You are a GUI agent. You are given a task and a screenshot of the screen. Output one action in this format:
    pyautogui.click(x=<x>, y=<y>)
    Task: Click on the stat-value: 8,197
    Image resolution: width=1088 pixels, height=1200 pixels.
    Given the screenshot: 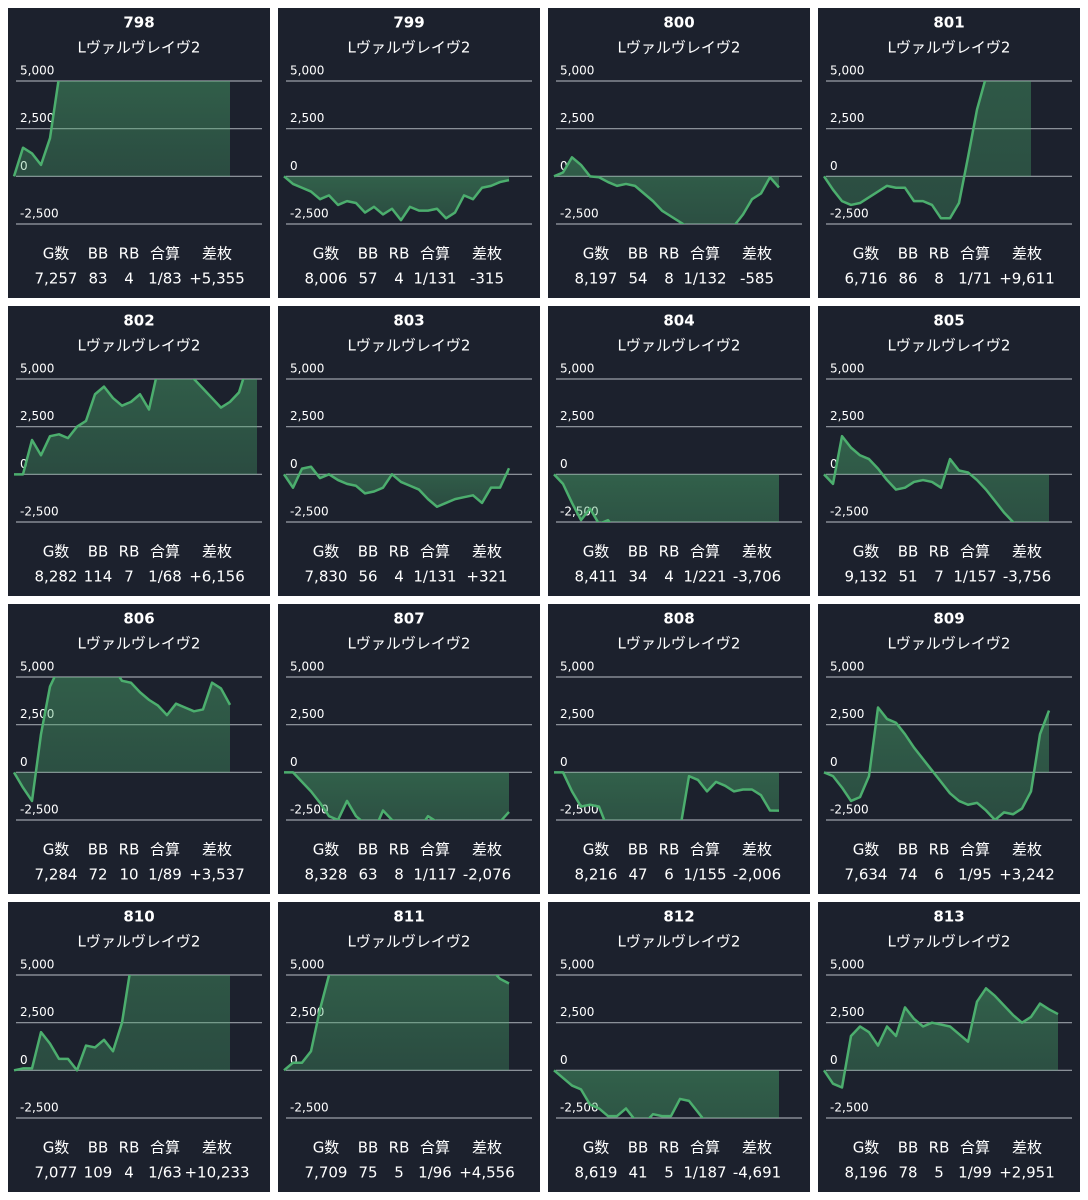 What is the action you would take?
    pyautogui.click(x=596, y=279)
    